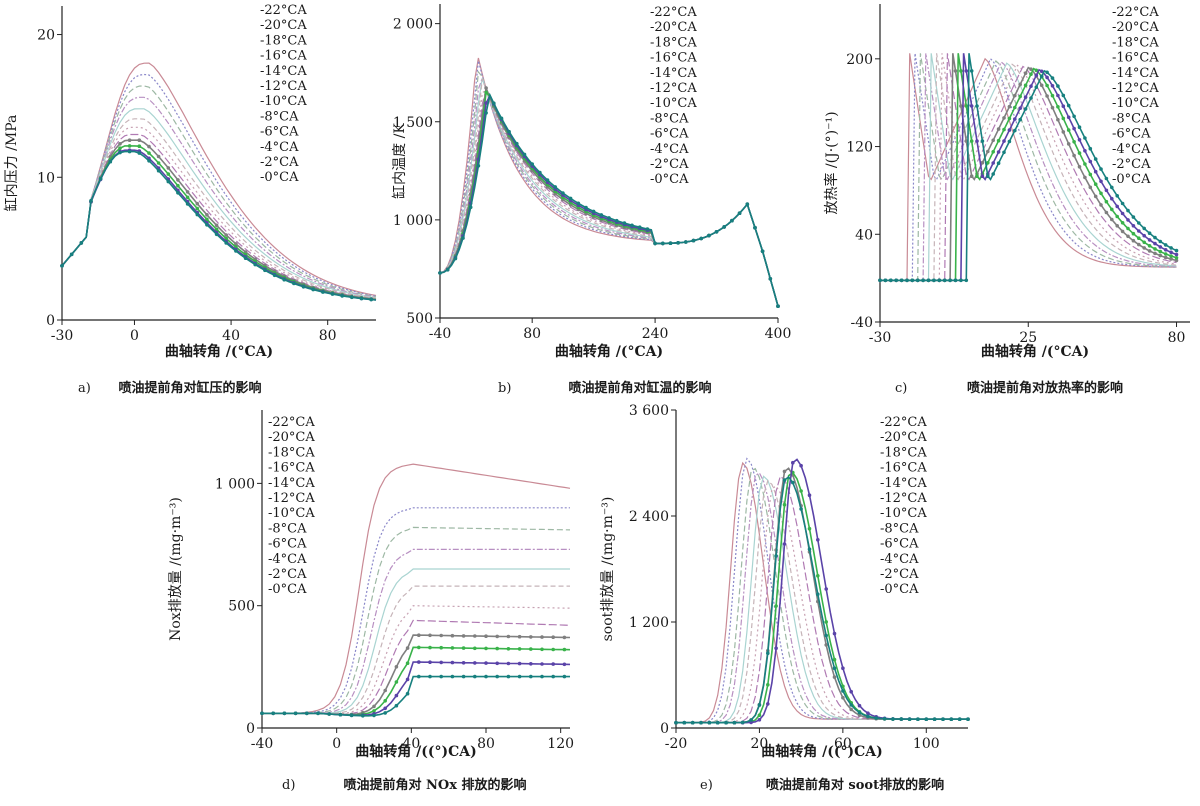  I want to click on y-axis-label: Nox排放量 /(mg·m⁻³), so click(176, 569).